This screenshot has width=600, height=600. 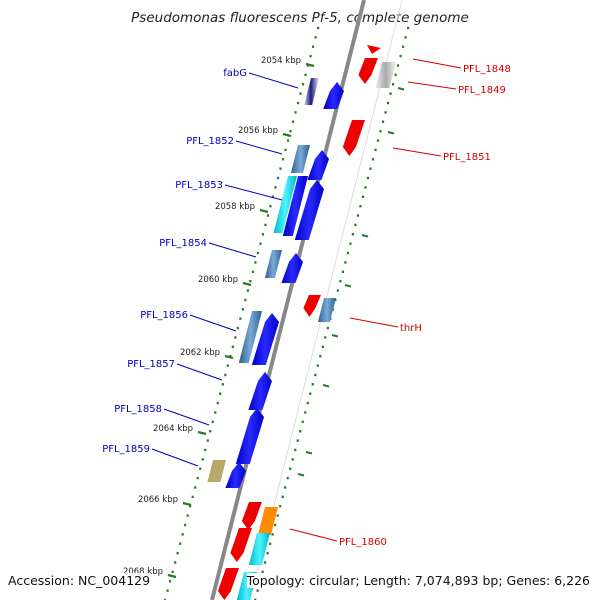 I want to click on gene-PFL_1859-arrow, so click(x=235, y=475).